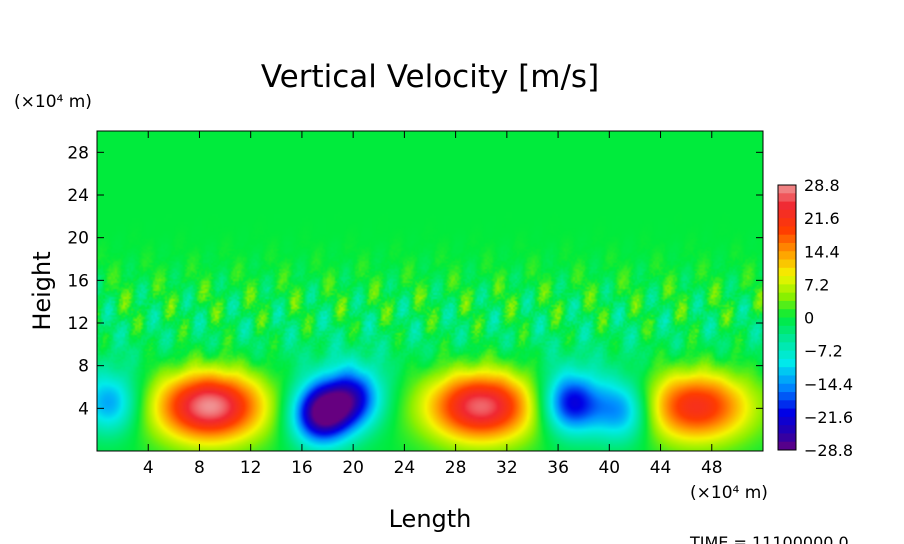 The width and height of the screenshot is (904, 544). Describe the element at coordinates (353, 468) in the screenshot. I see `x-tick-label: 20` at that location.